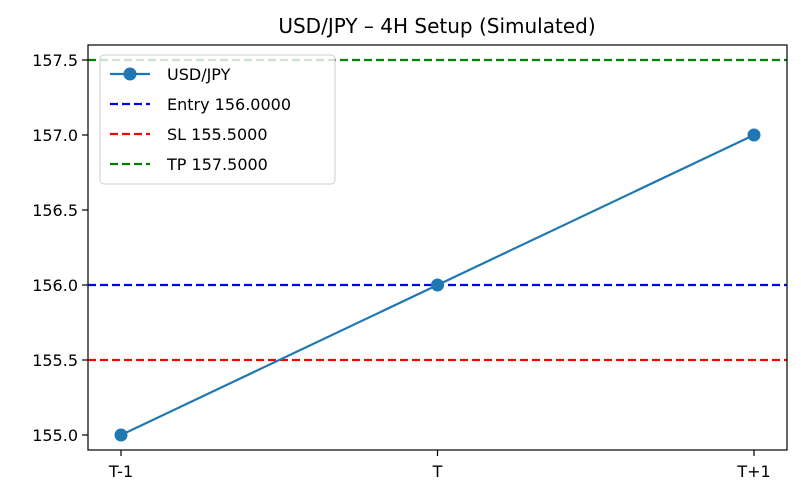 This screenshot has height=500, width=801. I want to click on legend-label: TP 157.5000, so click(217, 164).